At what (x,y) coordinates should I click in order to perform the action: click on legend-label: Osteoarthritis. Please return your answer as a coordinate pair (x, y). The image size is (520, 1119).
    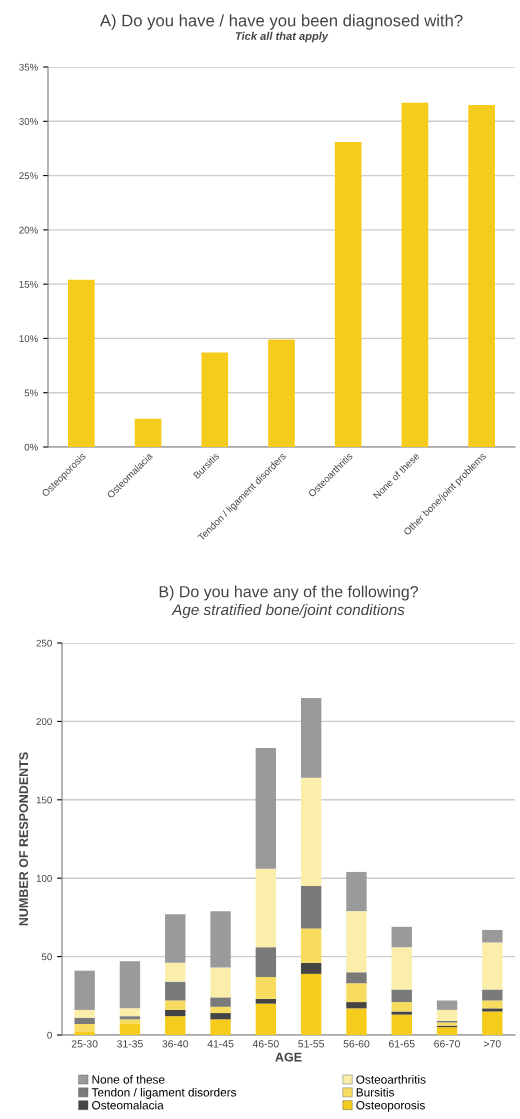
    Looking at the image, I should click on (391, 1079).